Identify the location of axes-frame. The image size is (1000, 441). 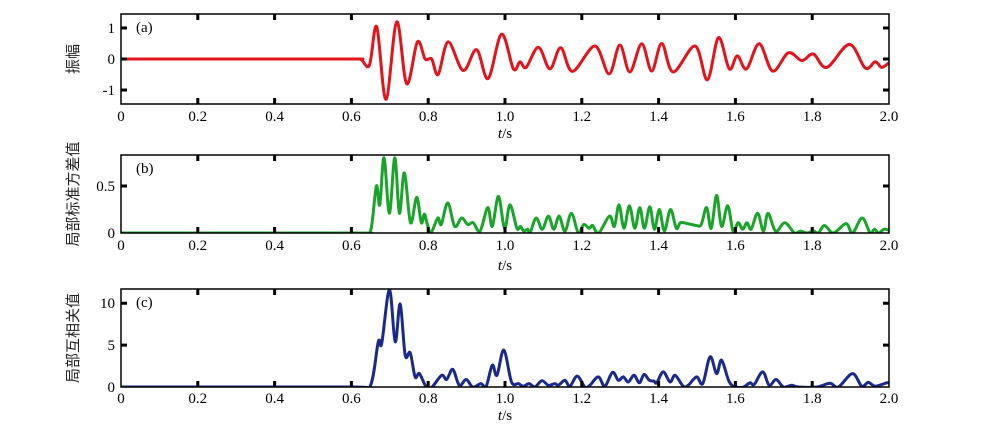
(505, 194).